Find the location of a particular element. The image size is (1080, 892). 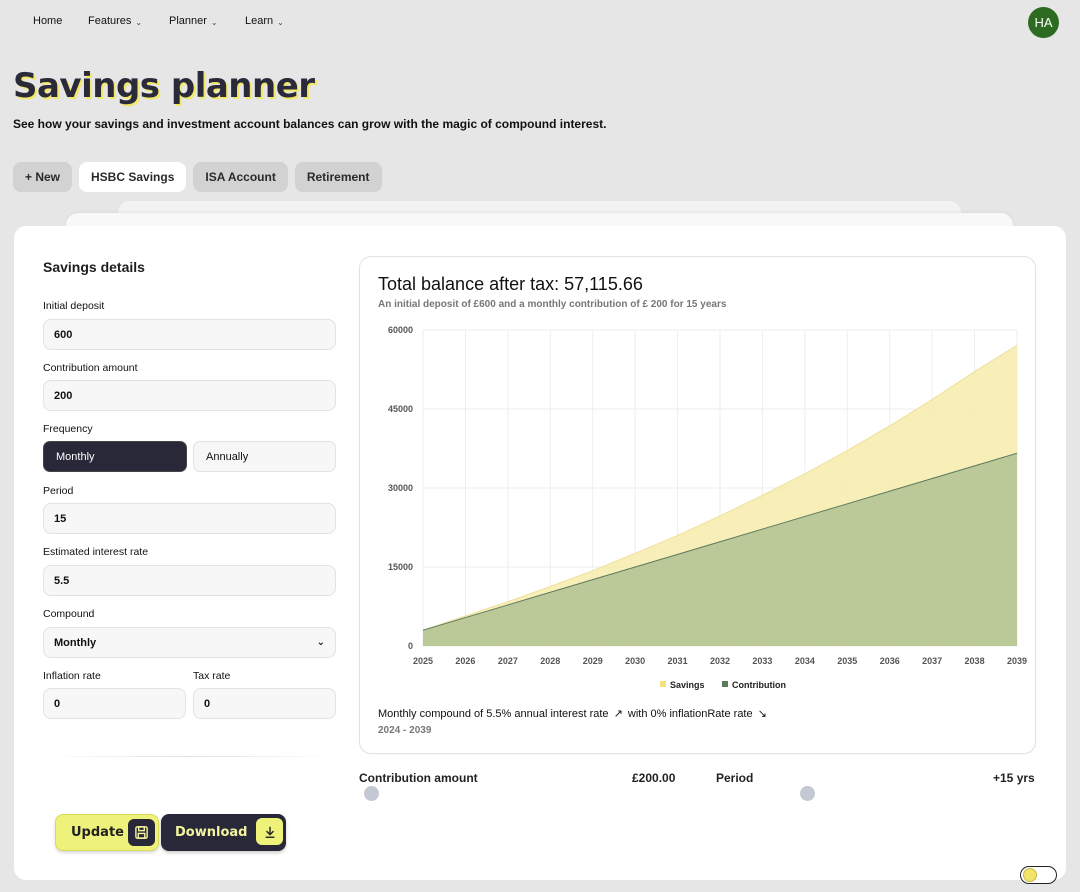

contribution-slider-value: £200.00 is located at coordinates (654, 778).